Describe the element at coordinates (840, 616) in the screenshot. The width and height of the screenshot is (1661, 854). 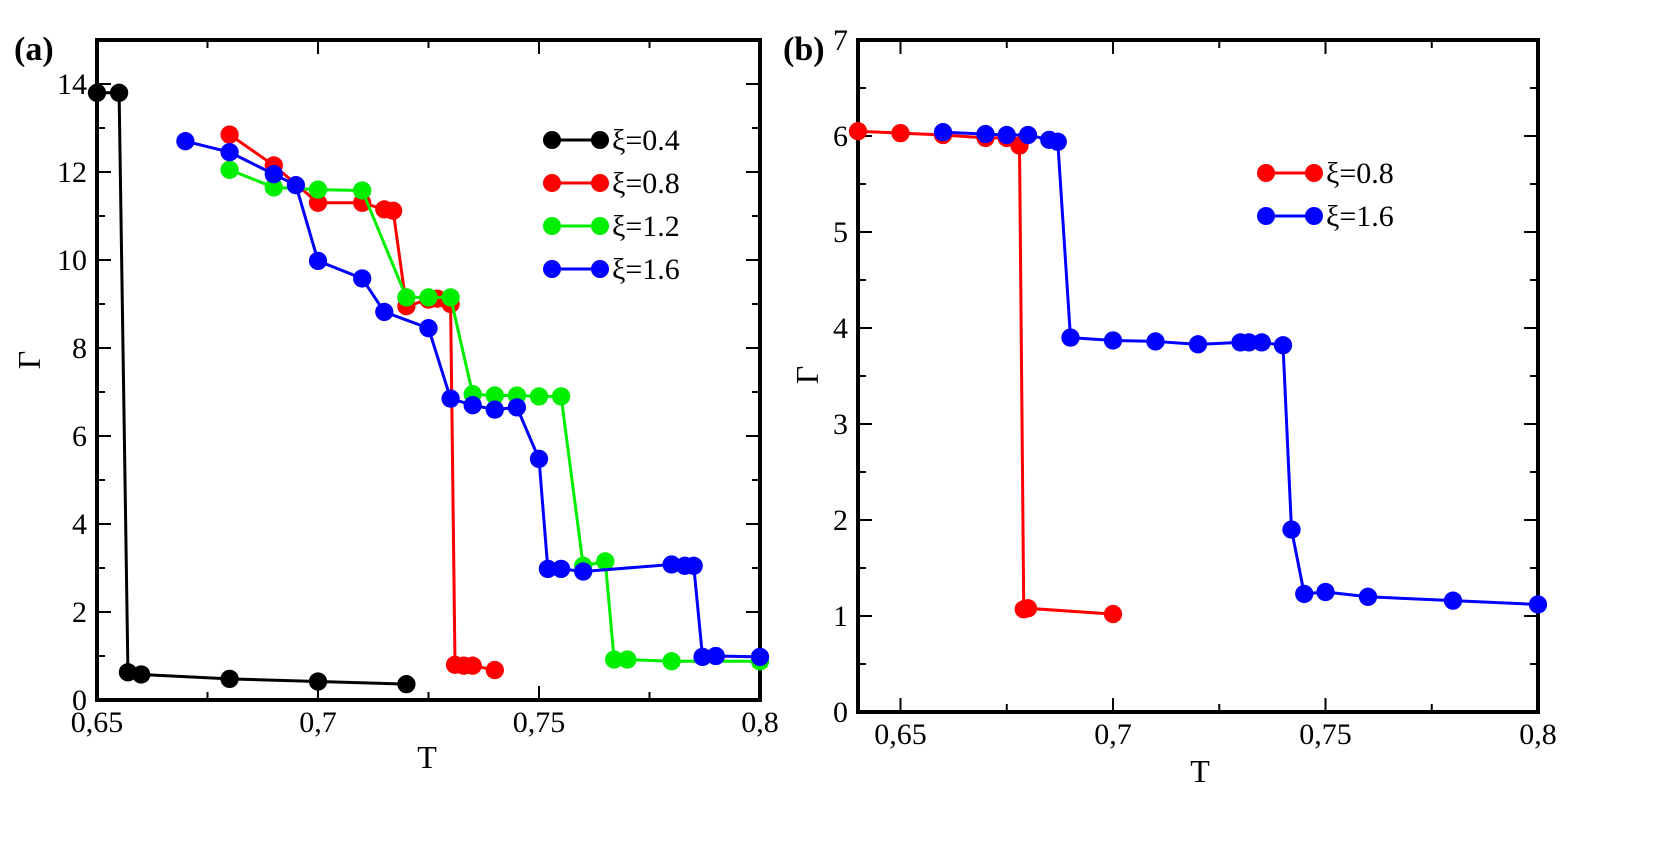
I see `y-tick-label: 1` at that location.